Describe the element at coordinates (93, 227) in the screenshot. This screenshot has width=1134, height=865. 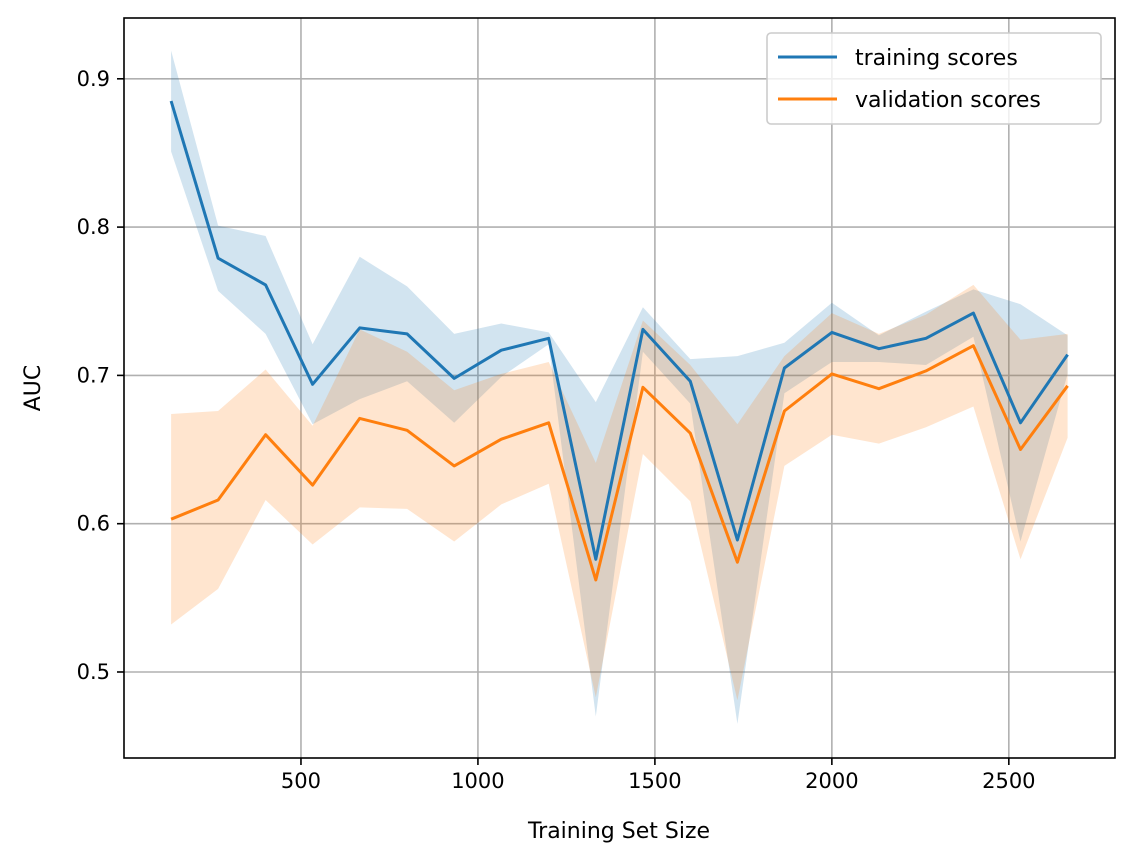
I see `y-tick-label: 0.8` at that location.